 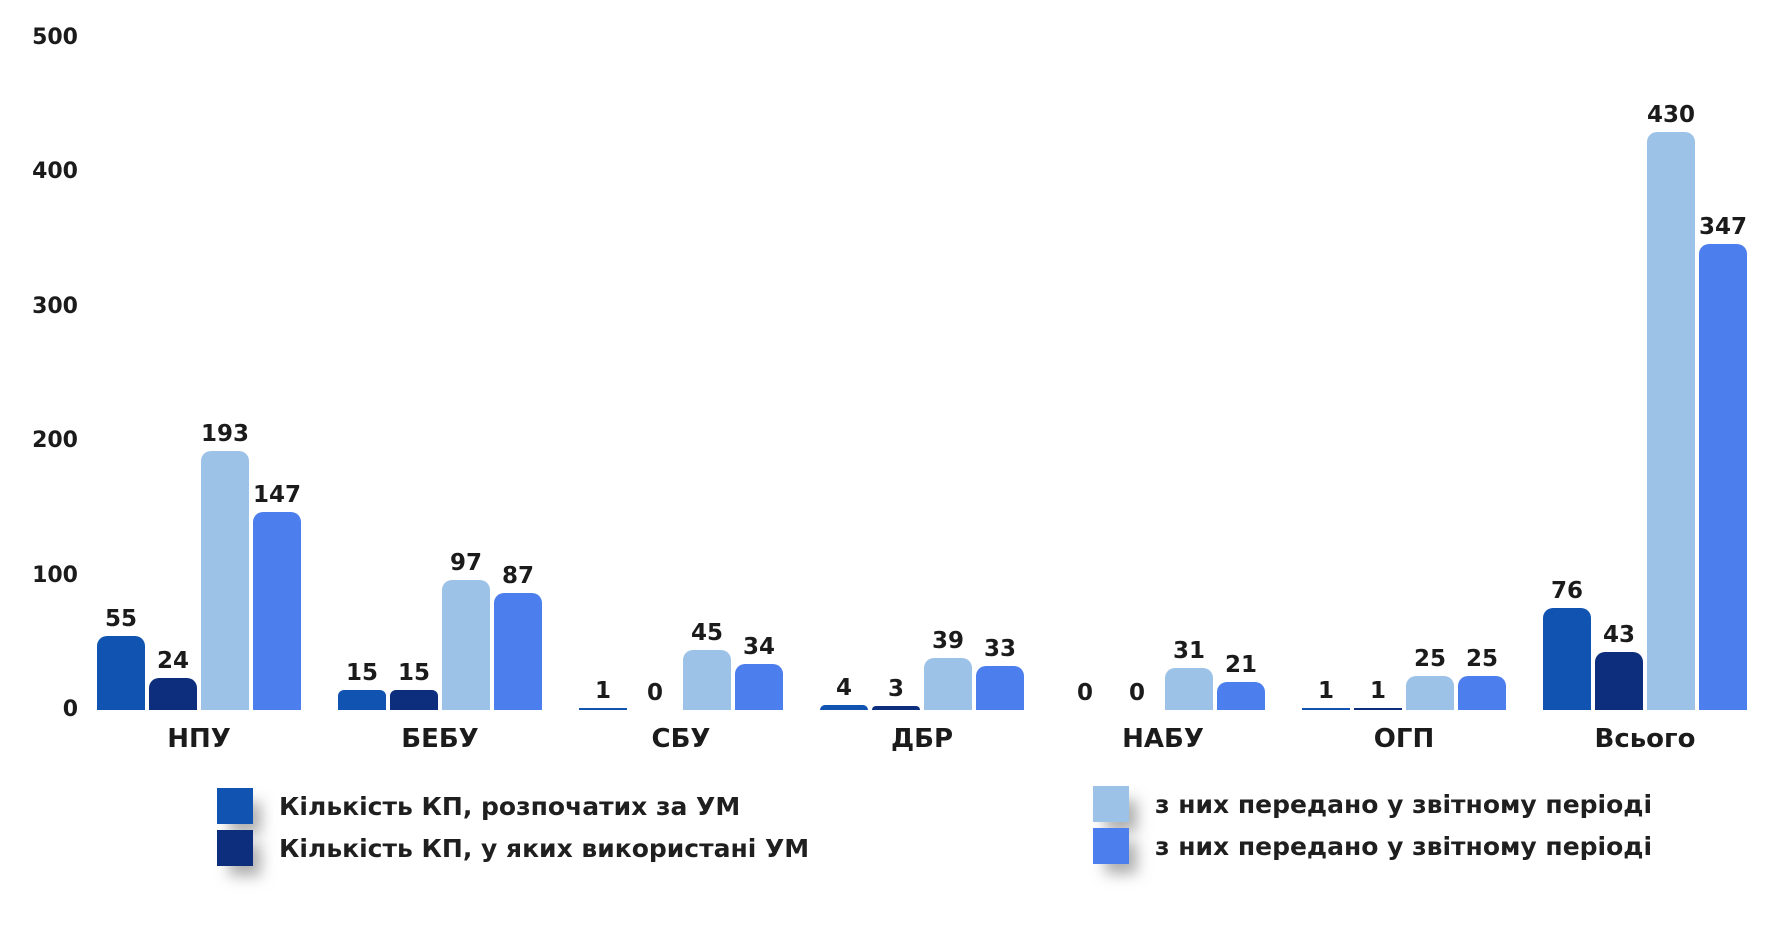 What do you see at coordinates (759, 374) in the screenshot?
I see `bar-slot: 34` at bounding box center [759, 374].